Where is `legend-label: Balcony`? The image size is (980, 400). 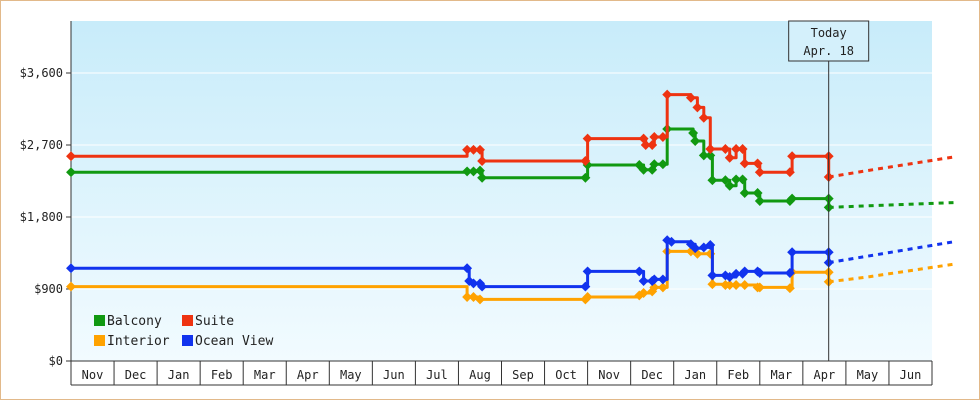 legend-label: Balcony is located at coordinates (134, 321).